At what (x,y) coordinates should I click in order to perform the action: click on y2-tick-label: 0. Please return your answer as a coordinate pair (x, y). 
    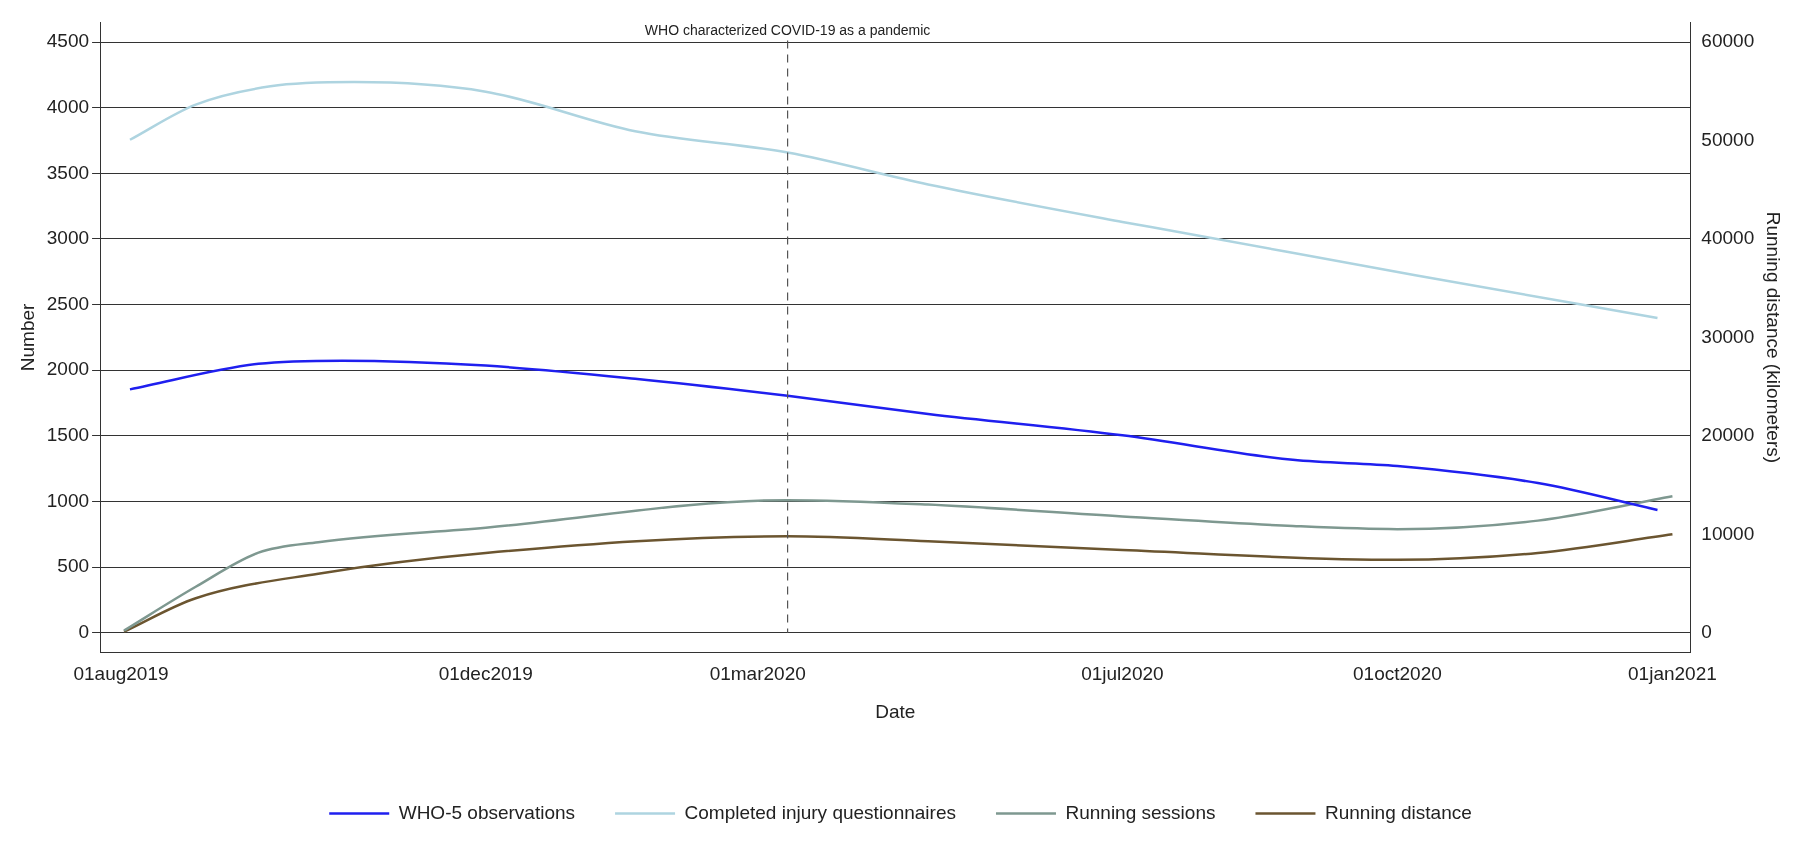
    Looking at the image, I should click on (1706, 631).